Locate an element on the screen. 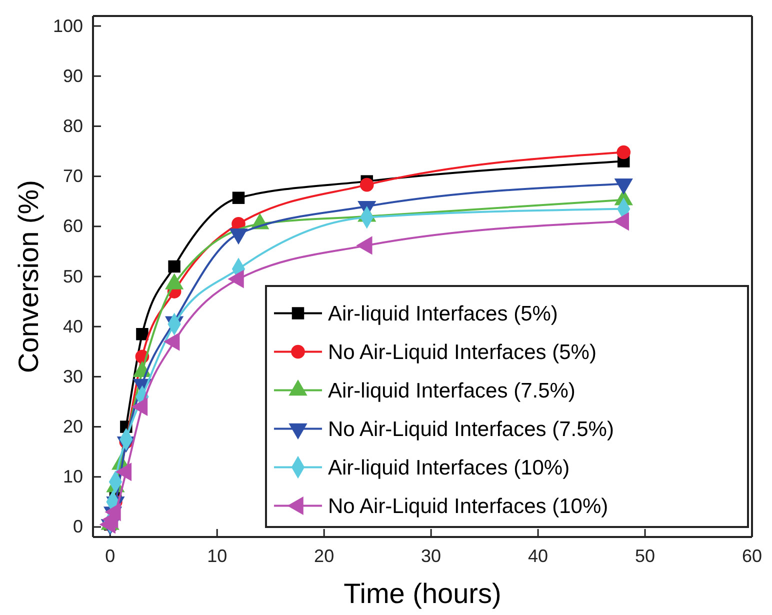  y-tick-label: 50 is located at coordinates (72, 276).